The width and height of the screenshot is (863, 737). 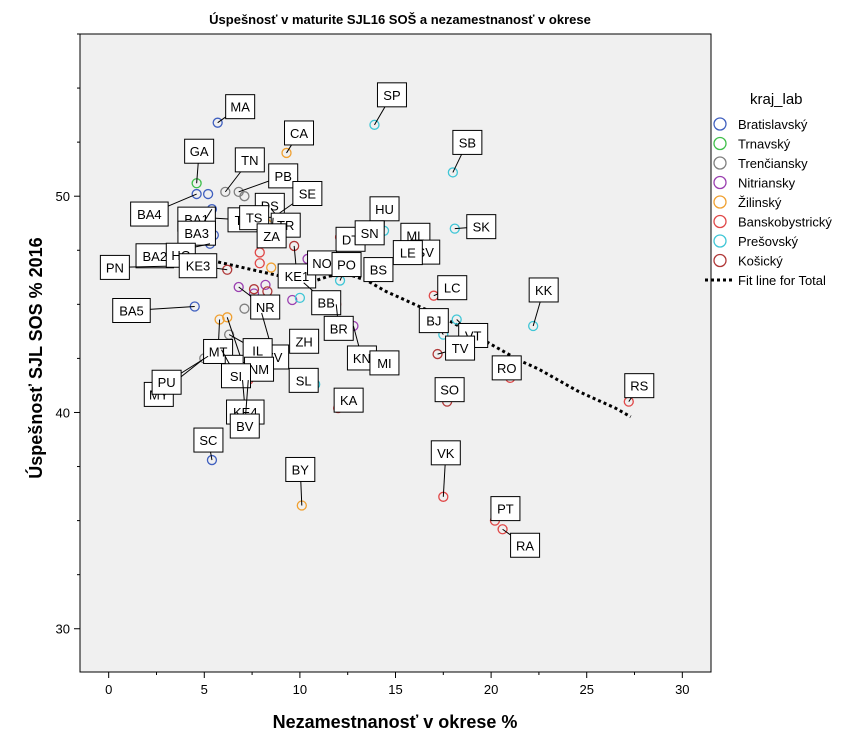 I want to click on point-label: ML, so click(x=415, y=235).